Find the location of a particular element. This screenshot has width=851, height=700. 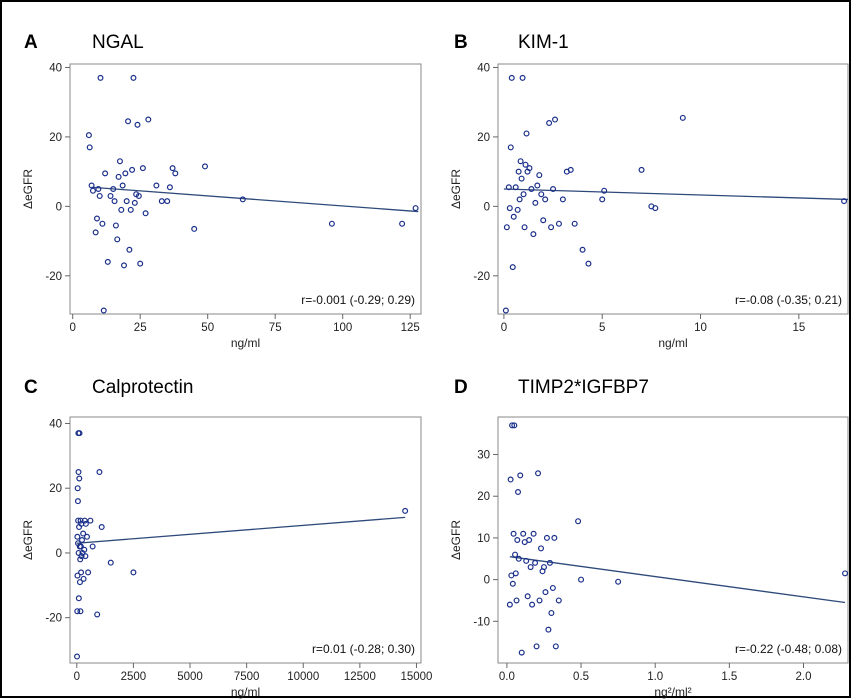

y-axis-label: ΔeGFR is located at coordinates (456, 189).